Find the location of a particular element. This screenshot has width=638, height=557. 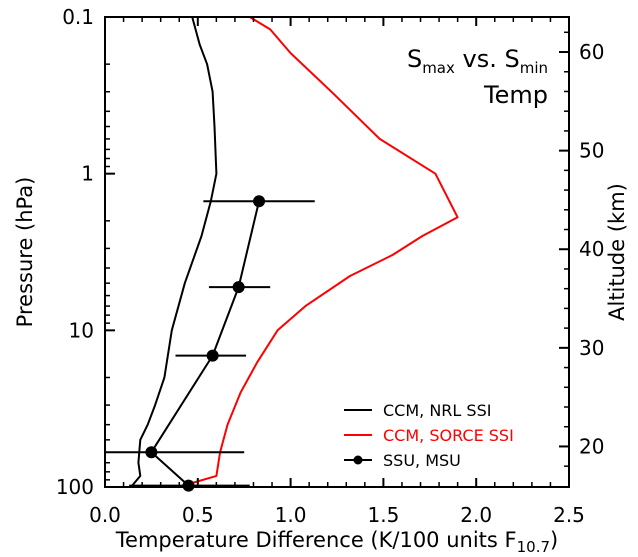

annotation-smax-vs-smin: Smax vs. Smin is located at coordinates (477, 61).